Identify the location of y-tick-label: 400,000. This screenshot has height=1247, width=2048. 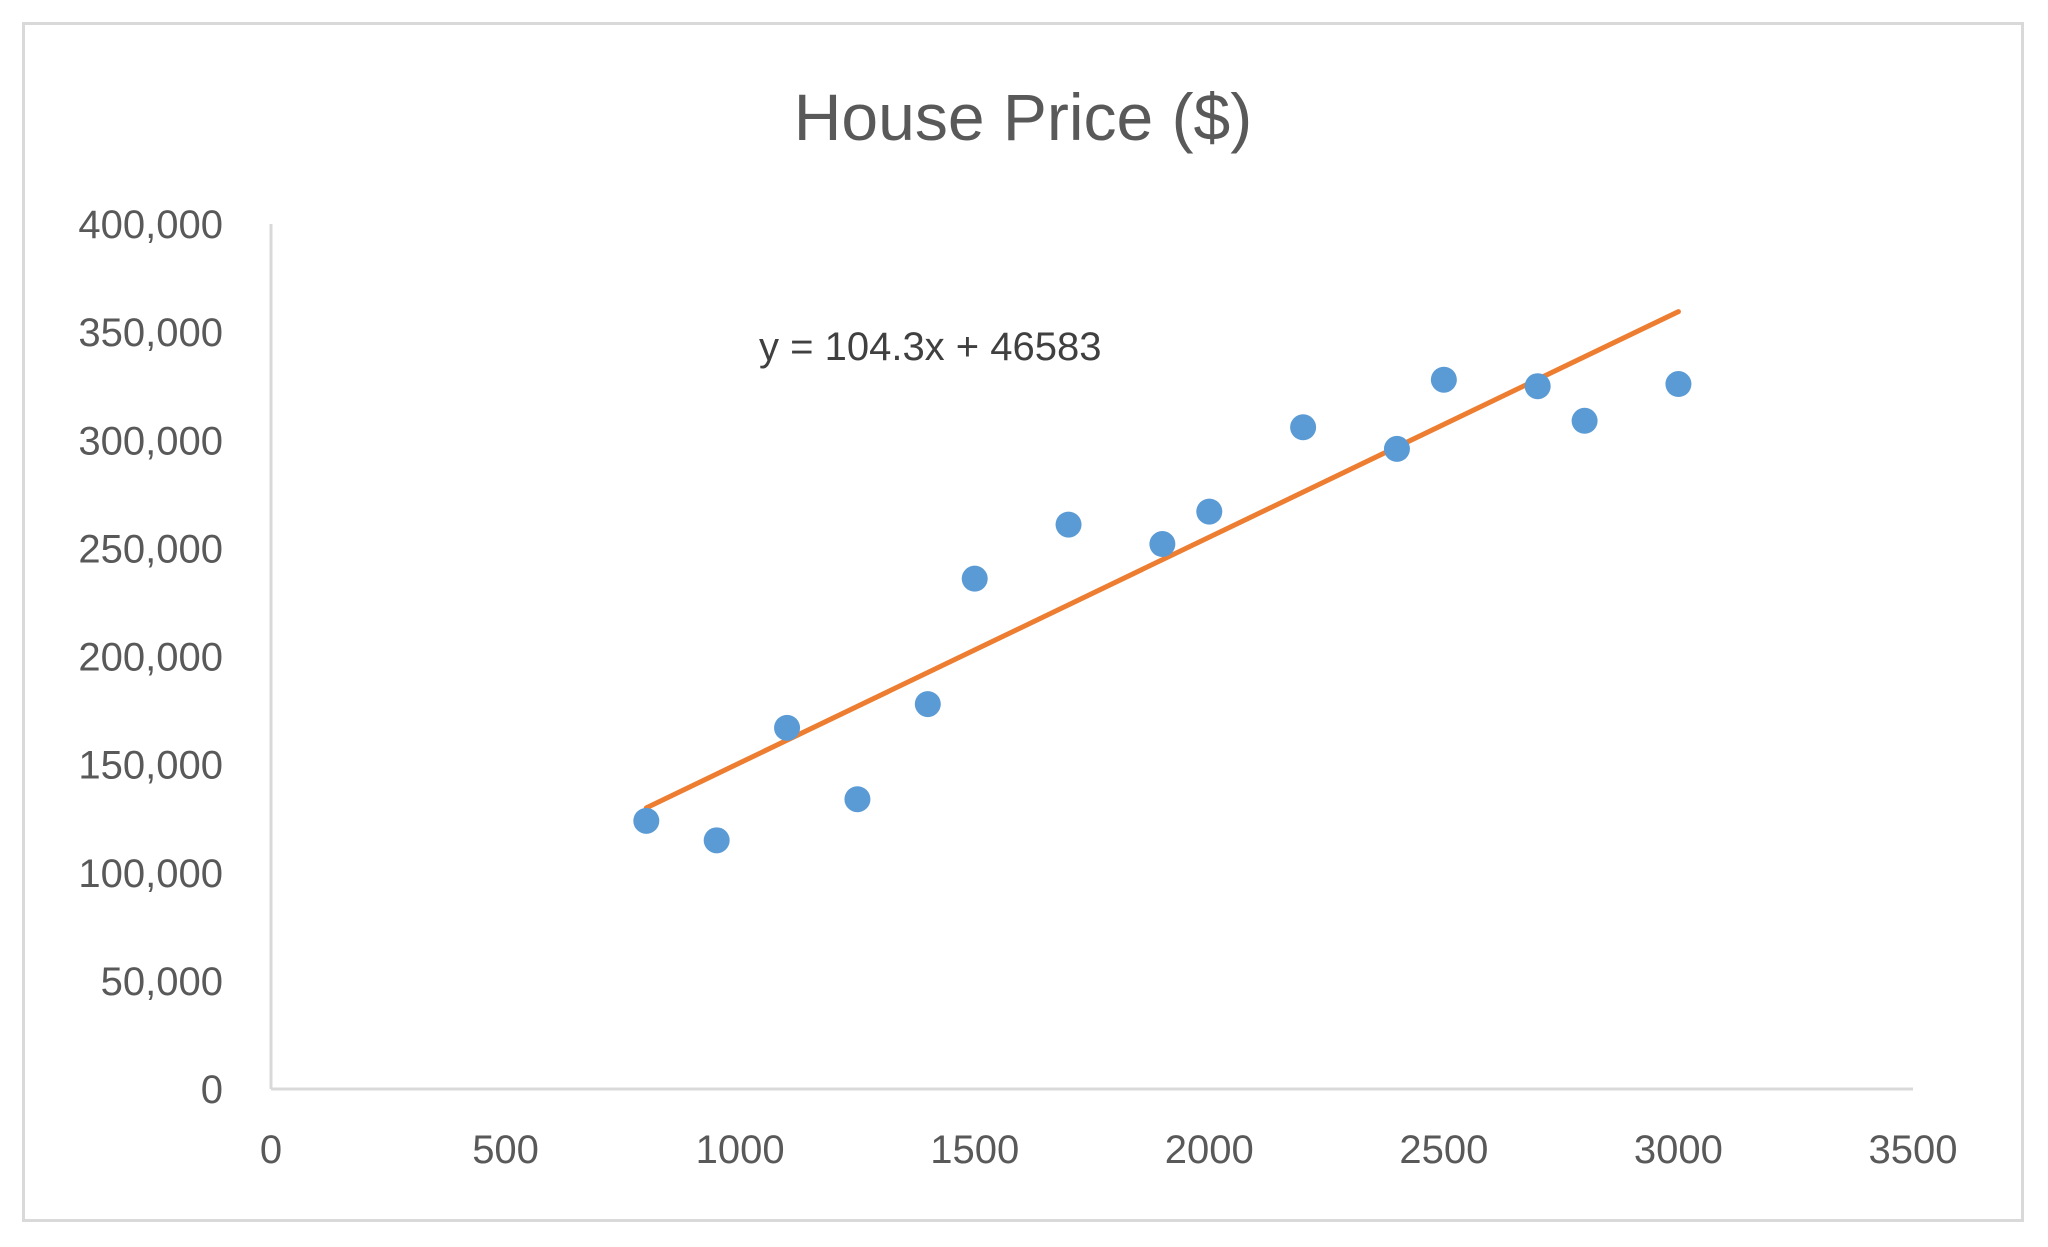
(150, 225).